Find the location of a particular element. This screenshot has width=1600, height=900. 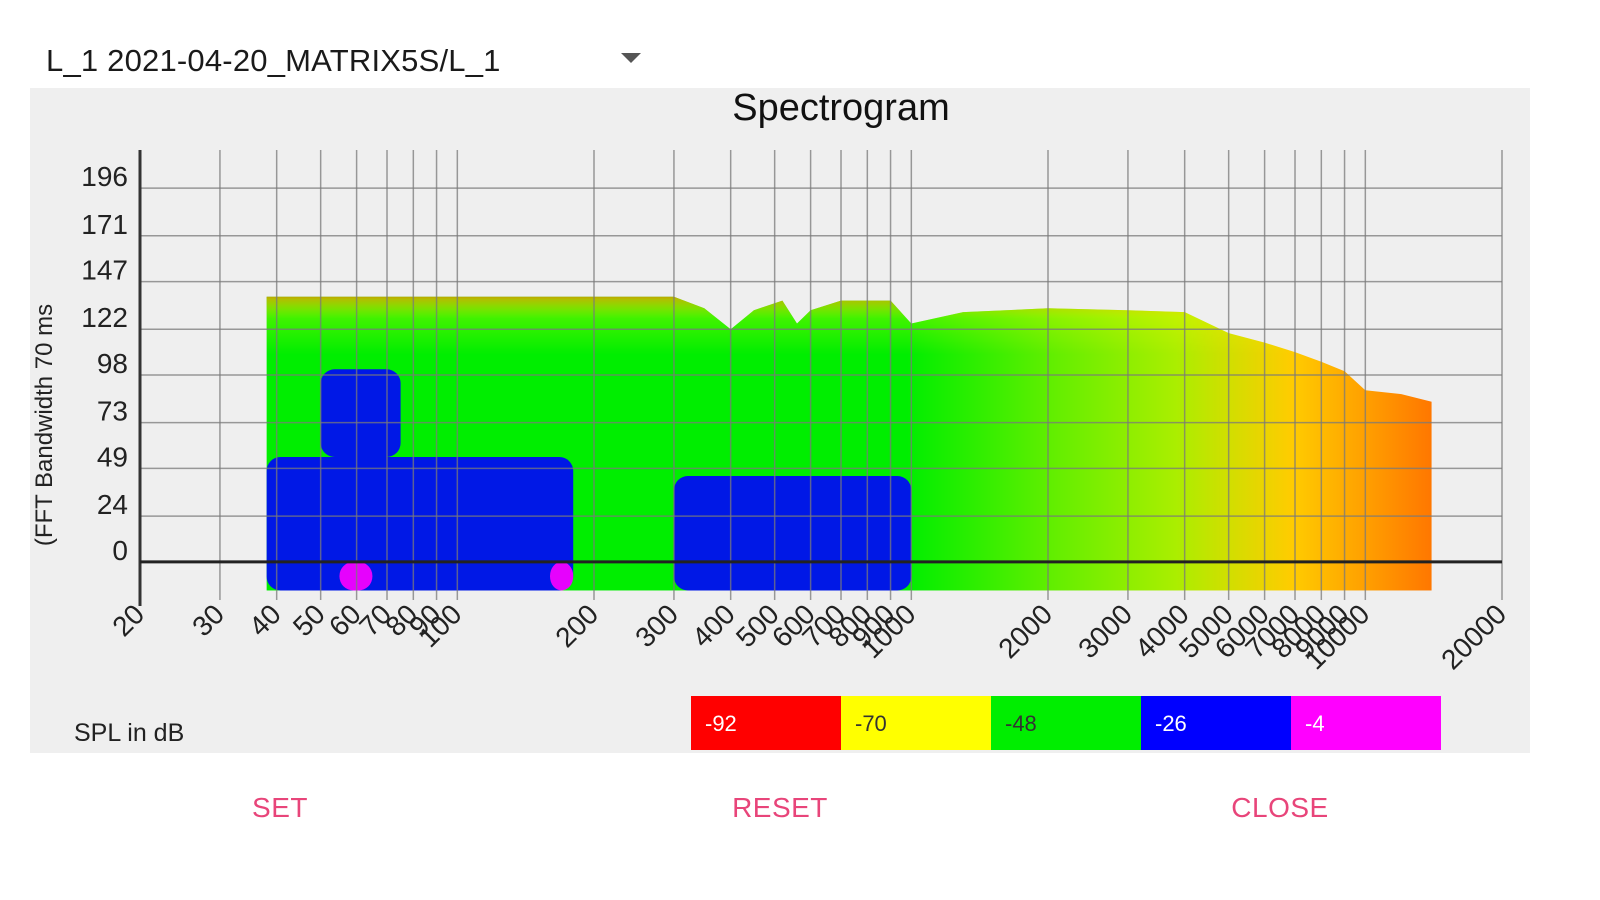

legend-label: -48 is located at coordinates (1021, 723).